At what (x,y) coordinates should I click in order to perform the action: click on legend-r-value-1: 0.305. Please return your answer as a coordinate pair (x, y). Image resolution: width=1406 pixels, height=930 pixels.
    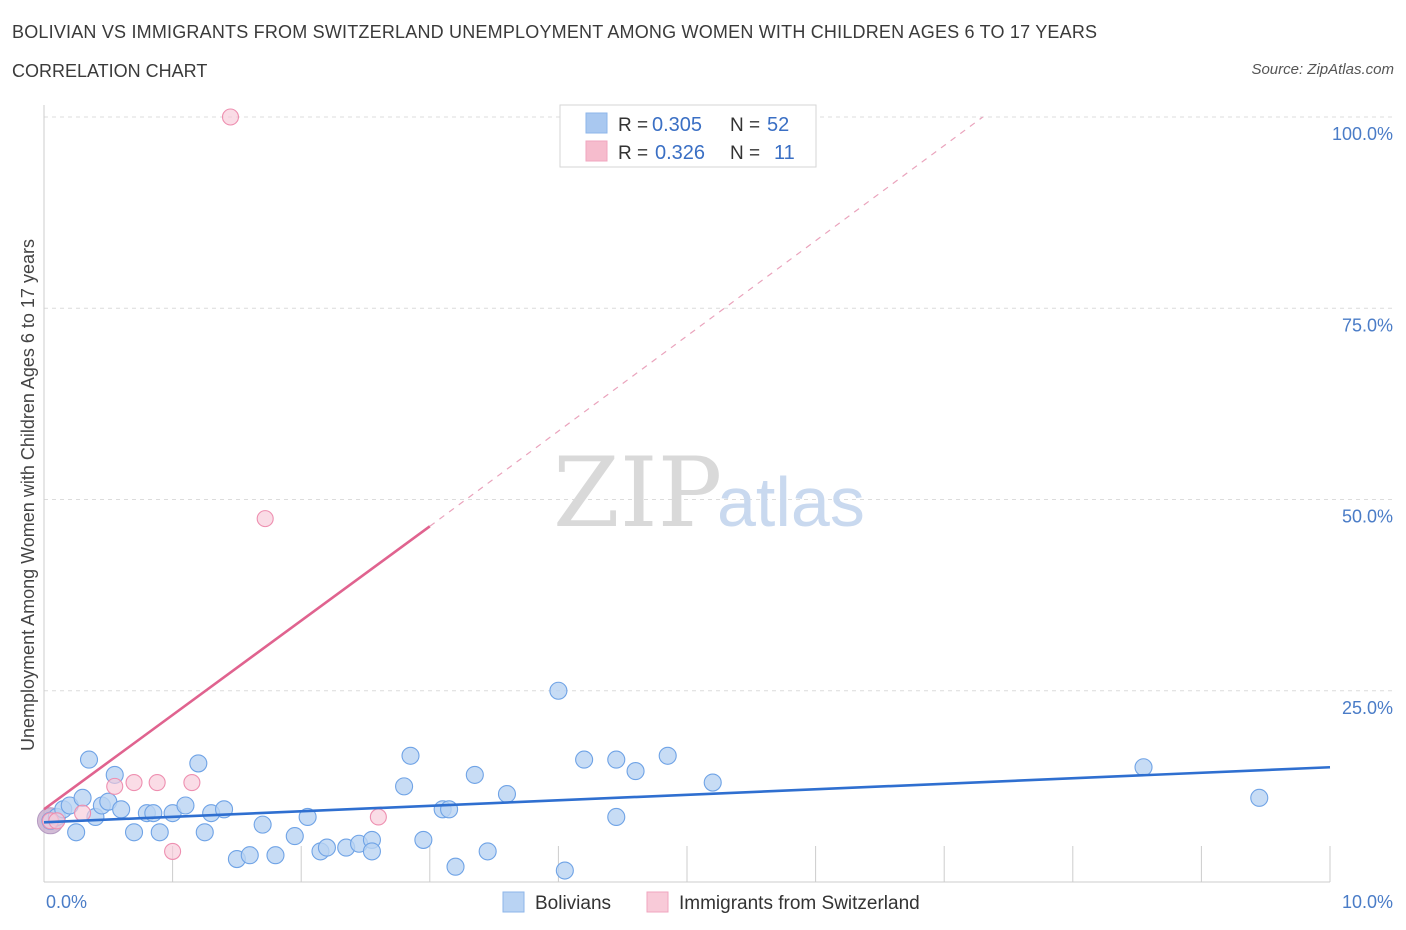
    Looking at the image, I should click on (677, 125).